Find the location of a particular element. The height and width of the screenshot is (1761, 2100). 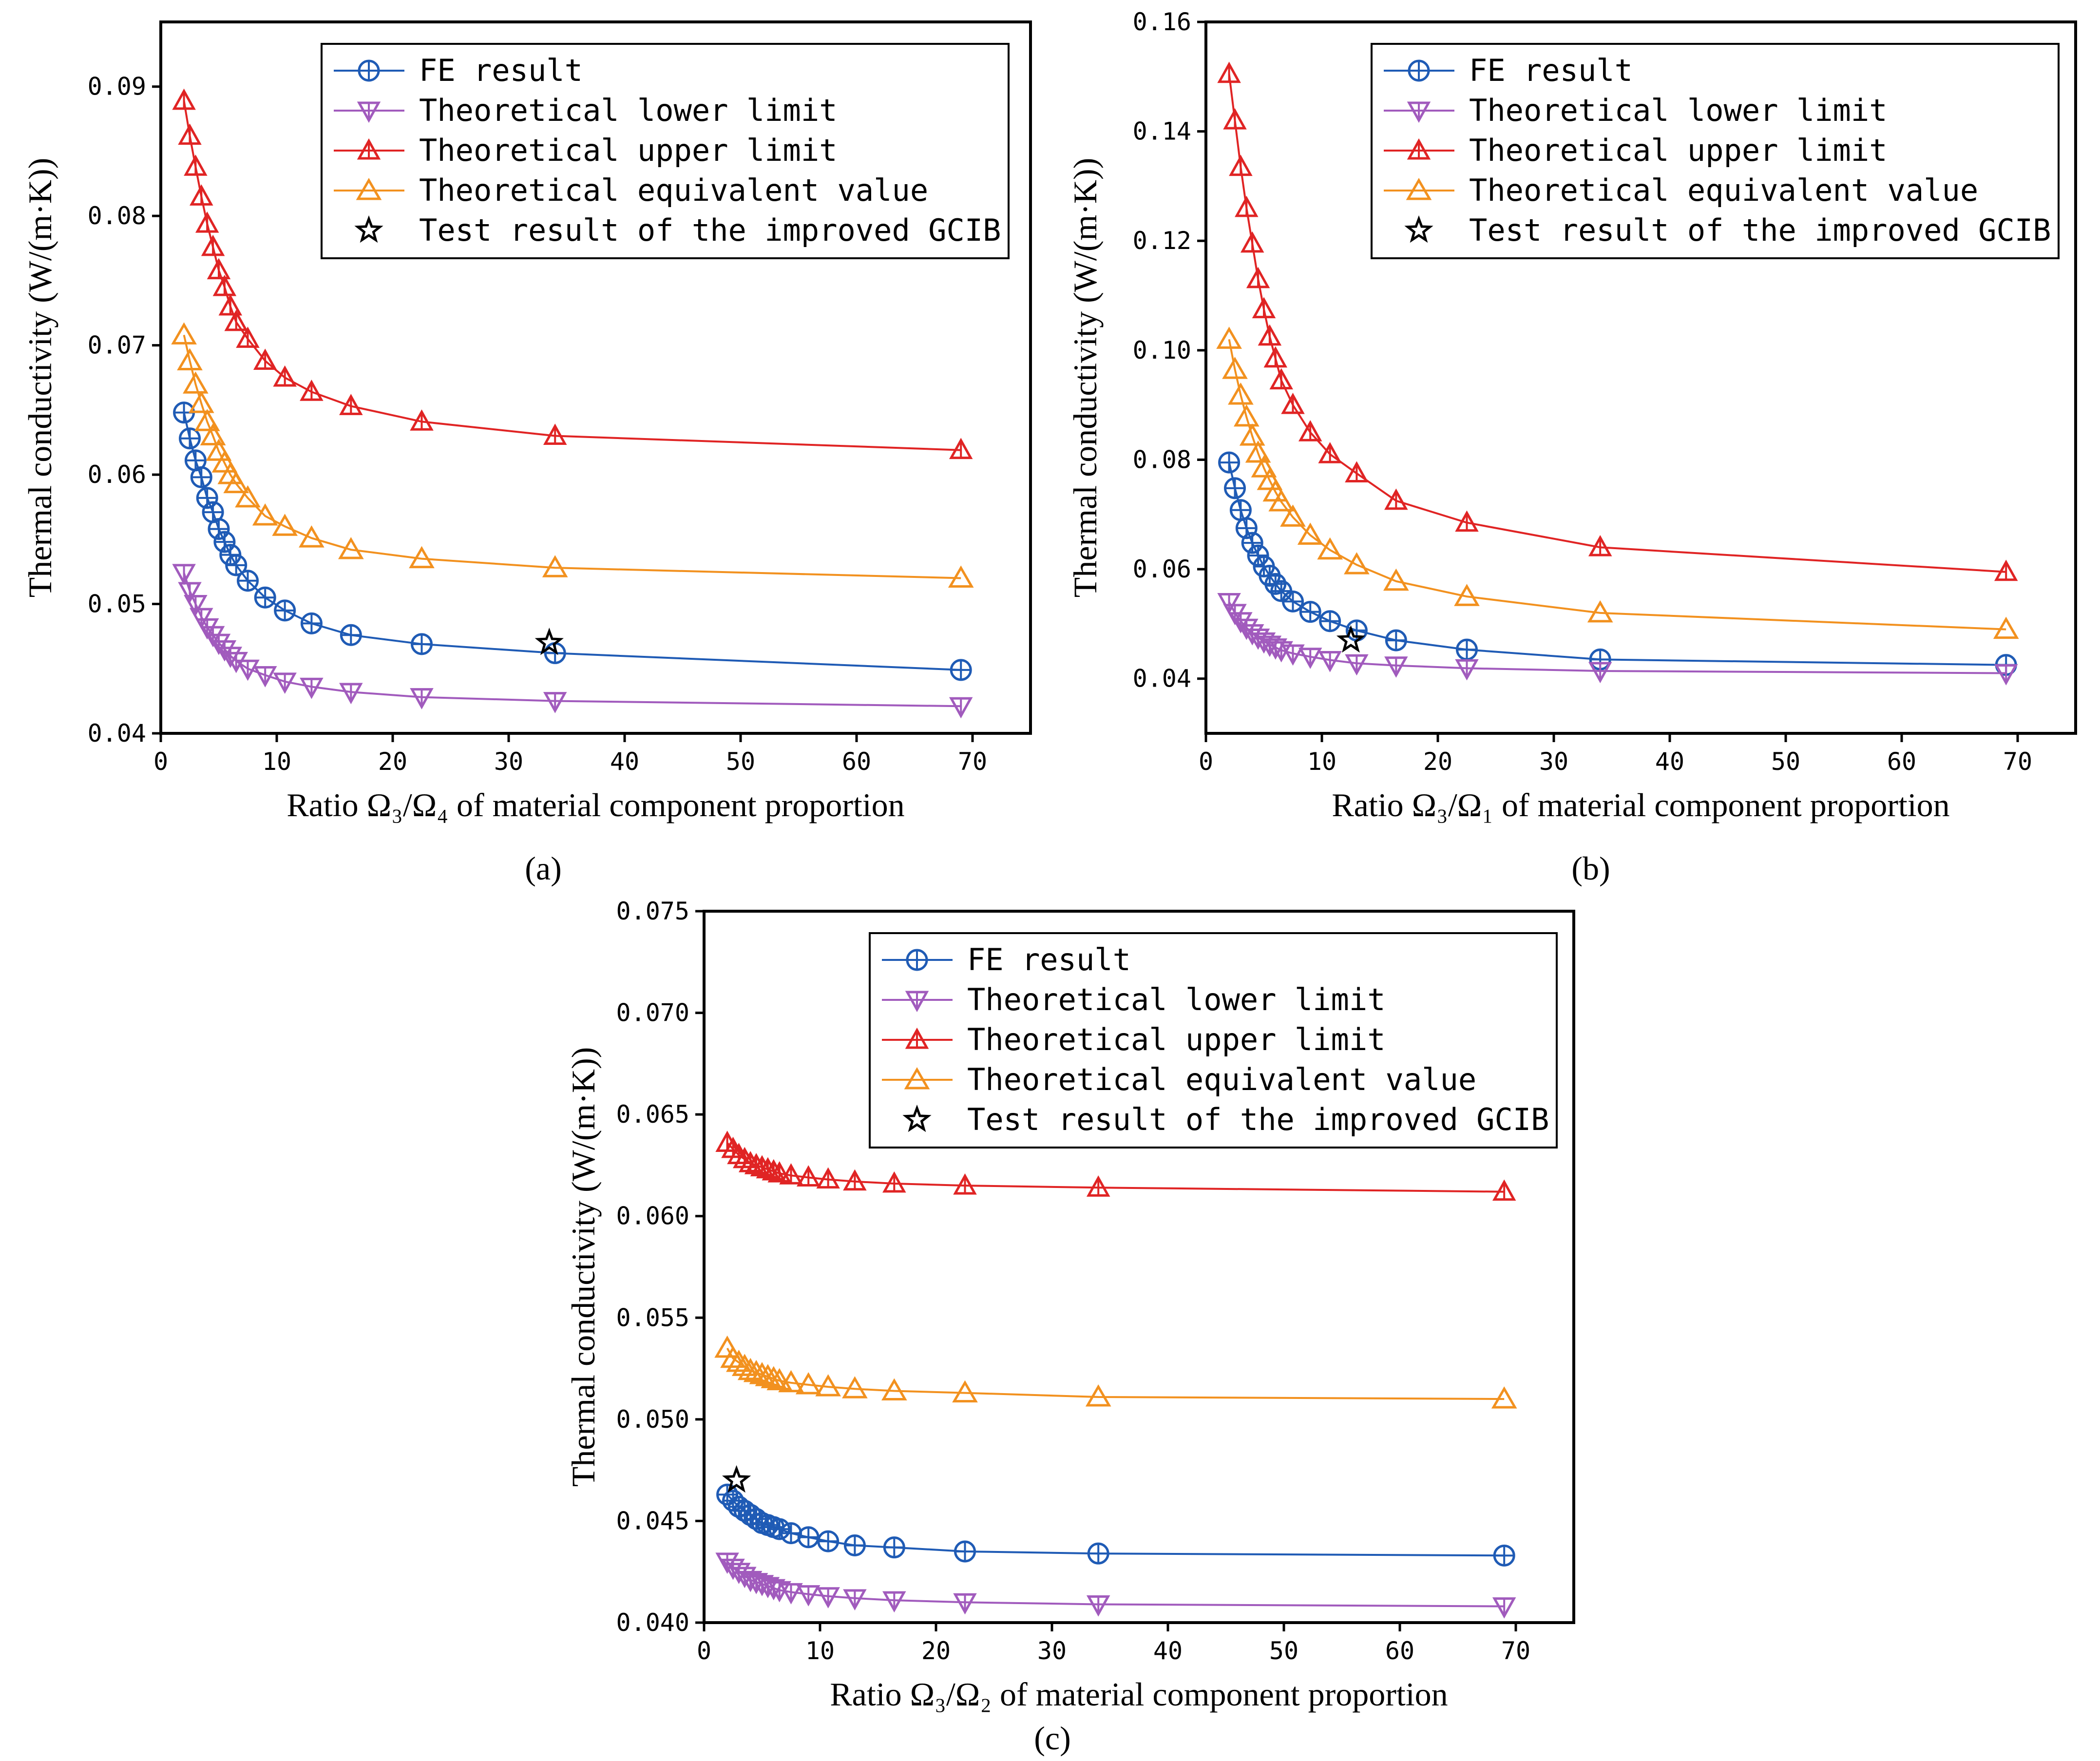

y-tick-label: 0.060 is located at coordinates (652, 1216).